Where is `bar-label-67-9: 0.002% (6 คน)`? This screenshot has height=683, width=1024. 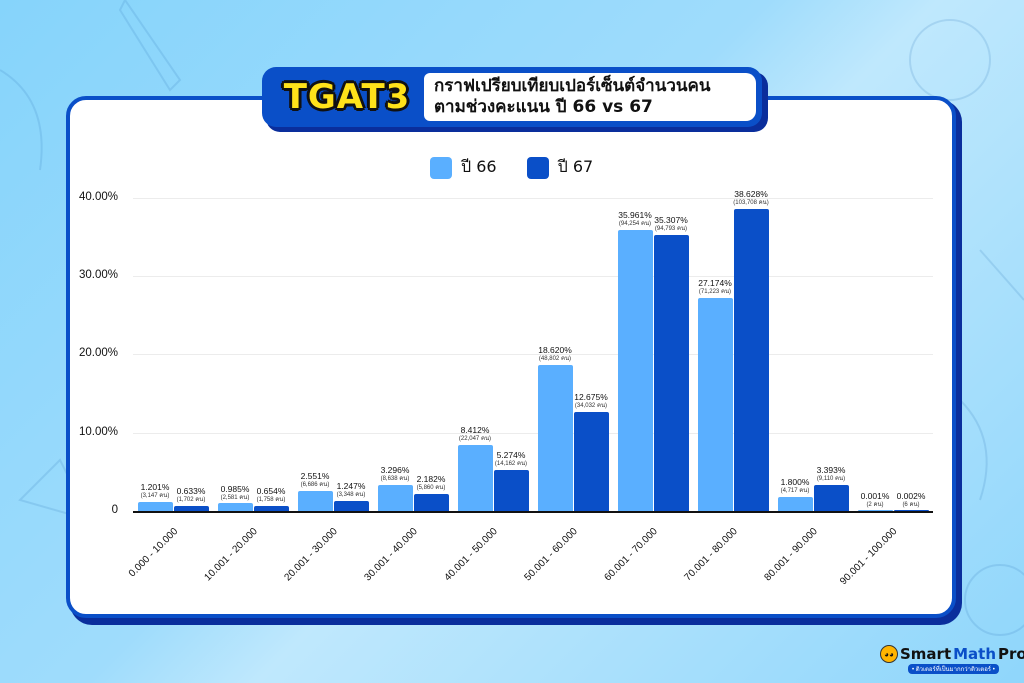
bar-label-67-9: 0.002% (6 คน) is located at coordinates (911, 499).